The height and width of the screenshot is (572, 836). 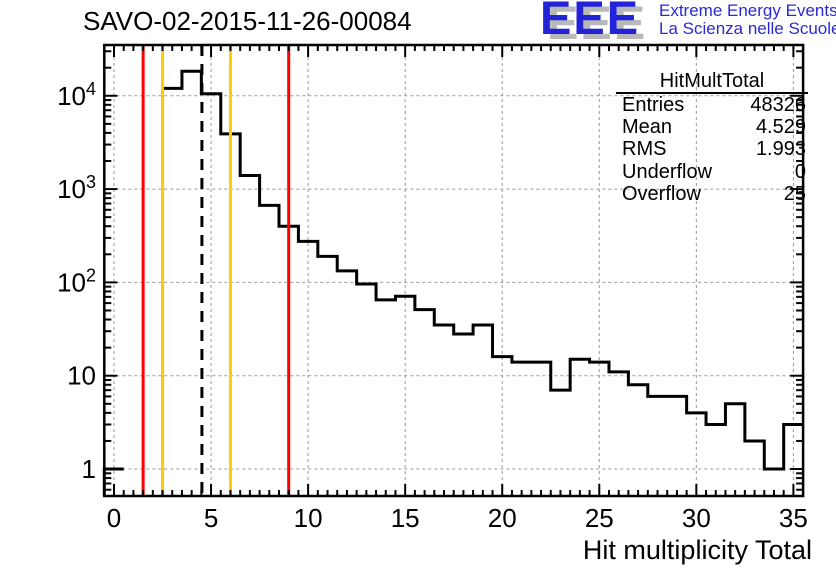 I want to click on stats-header: HitMultTotal, so click(x=712, y=82).